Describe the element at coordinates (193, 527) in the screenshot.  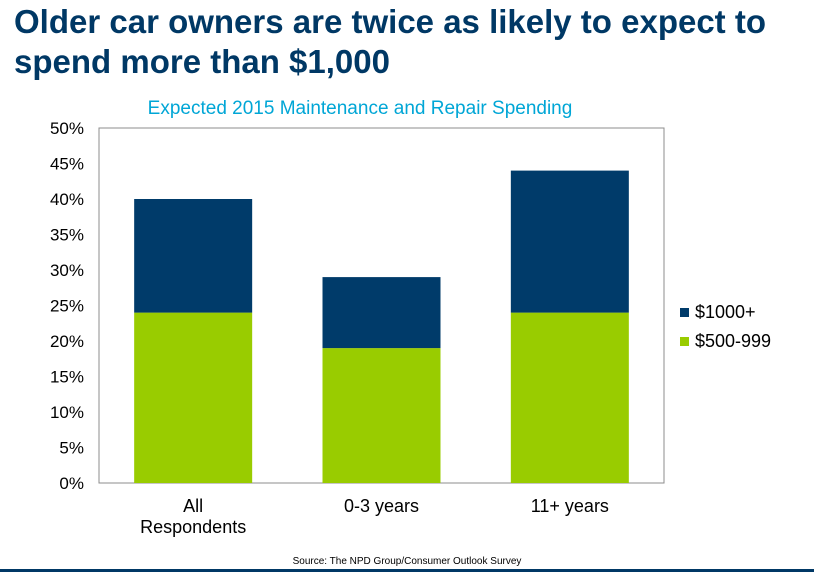
I see `x-tick-label: Respondents` at that location.